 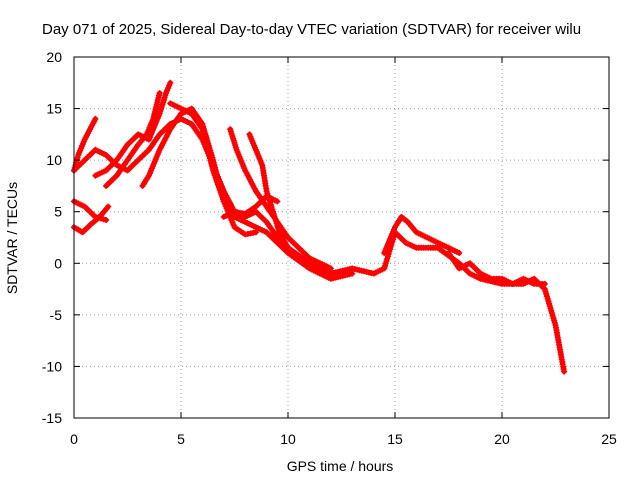 I want to click on y-tick-label: 10, so click(x=54, y=160).